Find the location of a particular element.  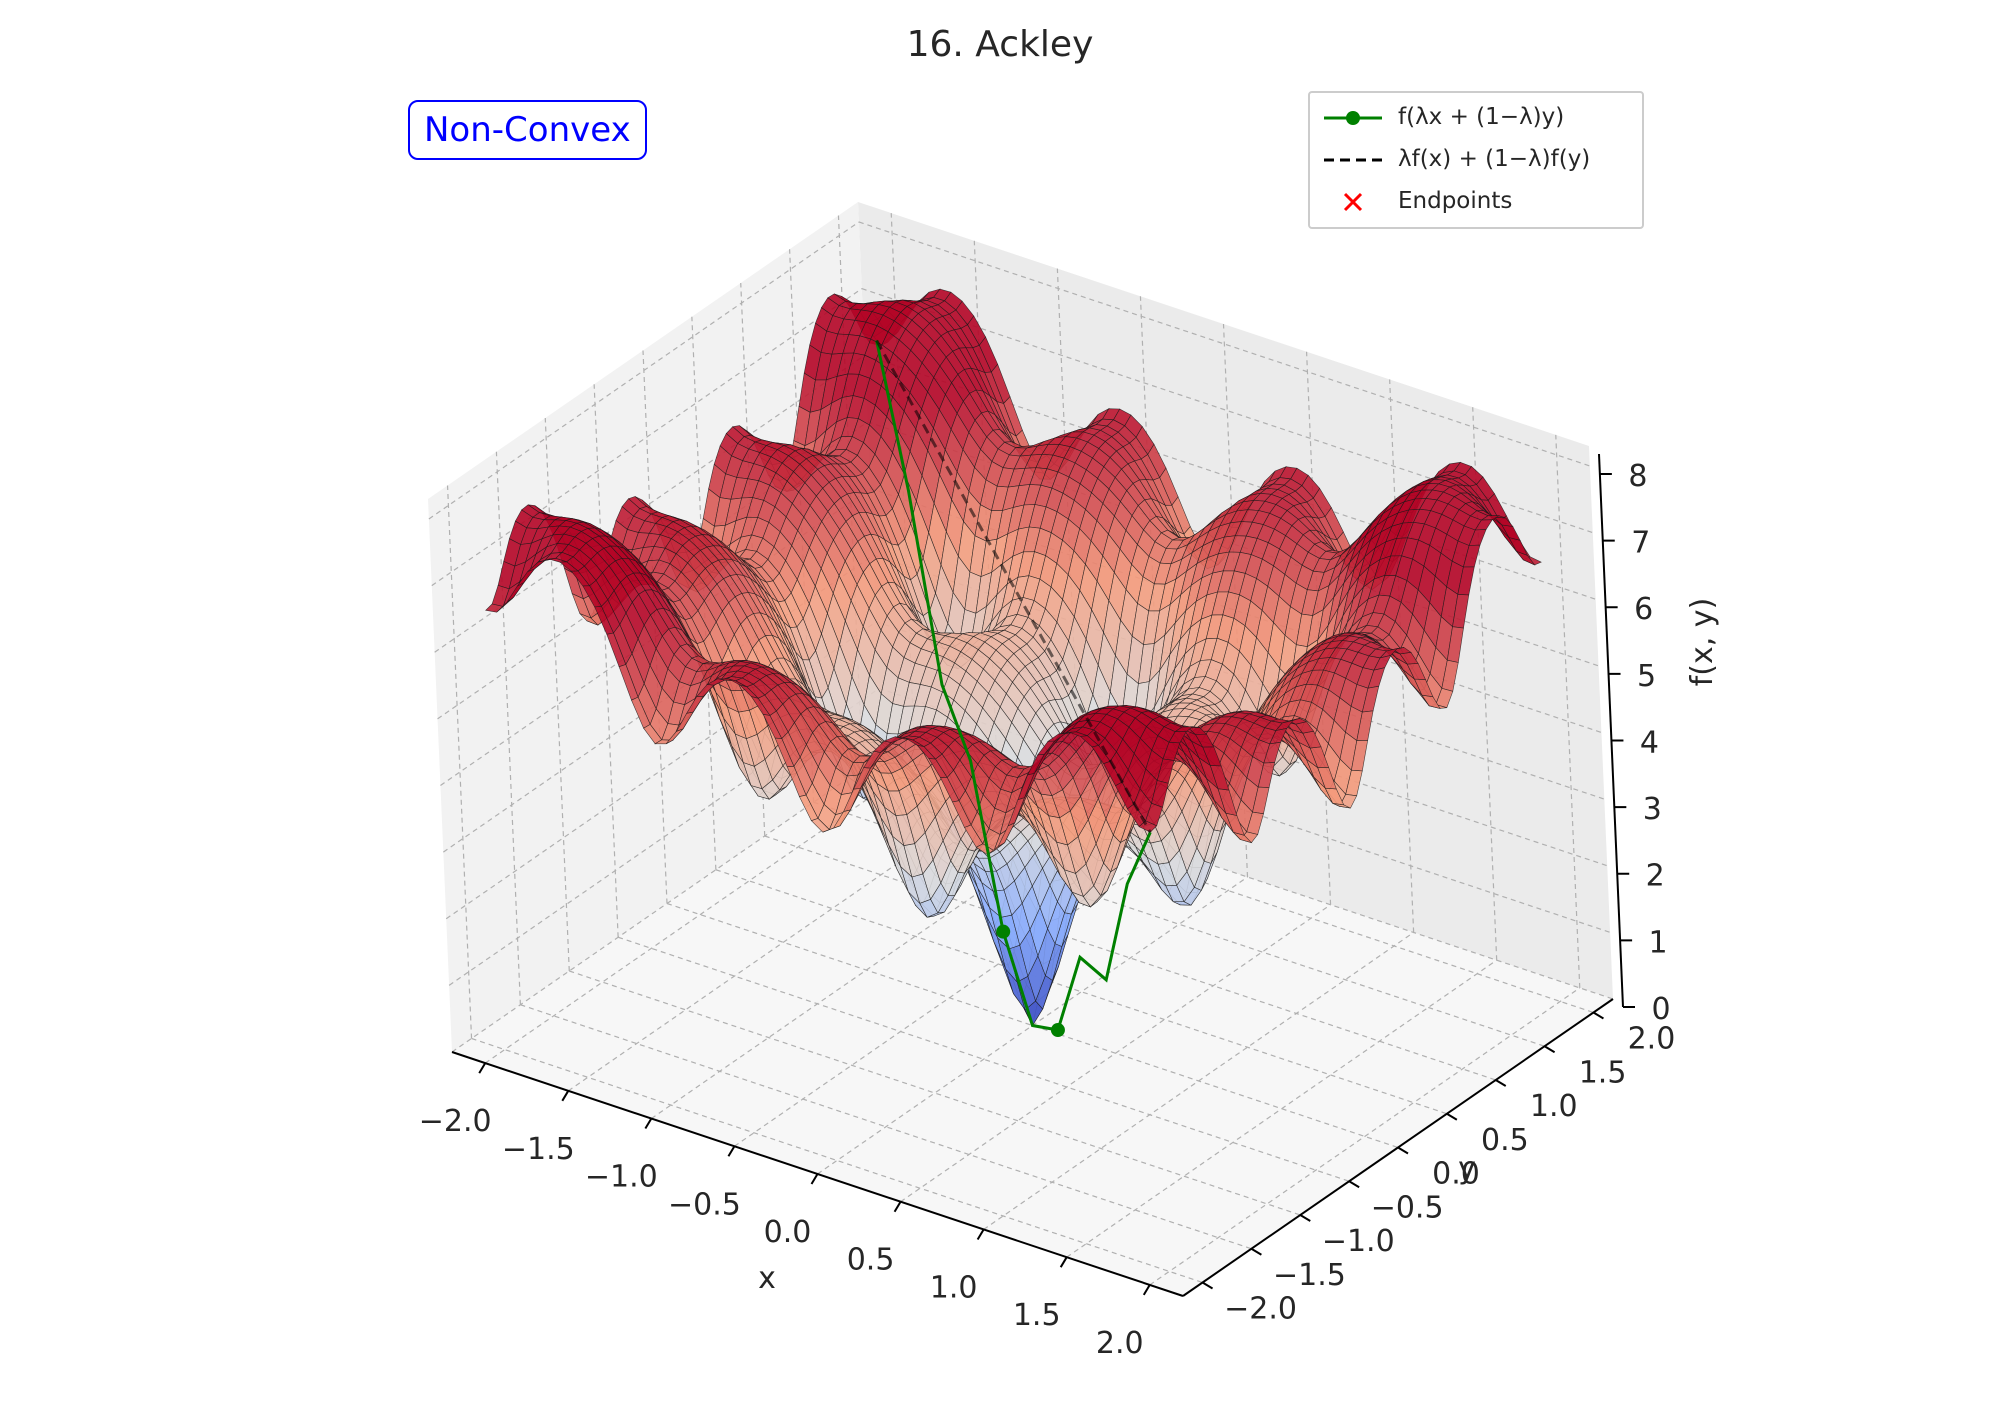

z-tick-label: 3 is located at coordinates (1652, 809).